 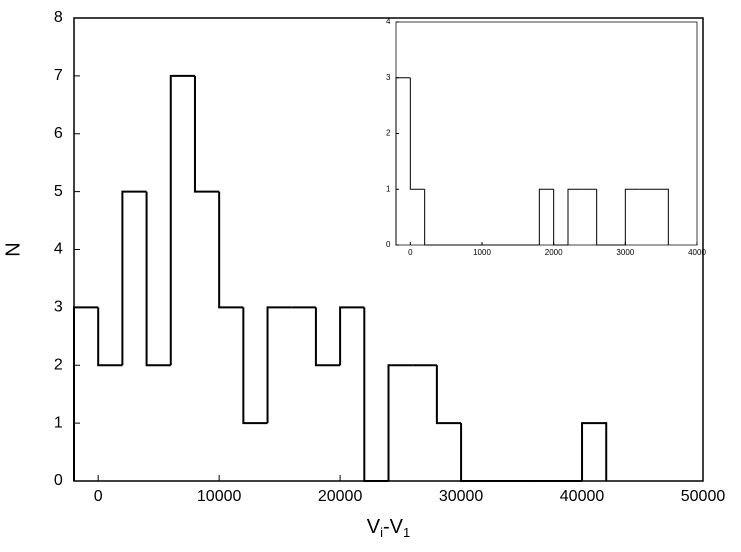 What do you see at coordinates (582, 496) in the screenshot?
I see `x-tick-label: 40000` at bounding box center [582, 496].